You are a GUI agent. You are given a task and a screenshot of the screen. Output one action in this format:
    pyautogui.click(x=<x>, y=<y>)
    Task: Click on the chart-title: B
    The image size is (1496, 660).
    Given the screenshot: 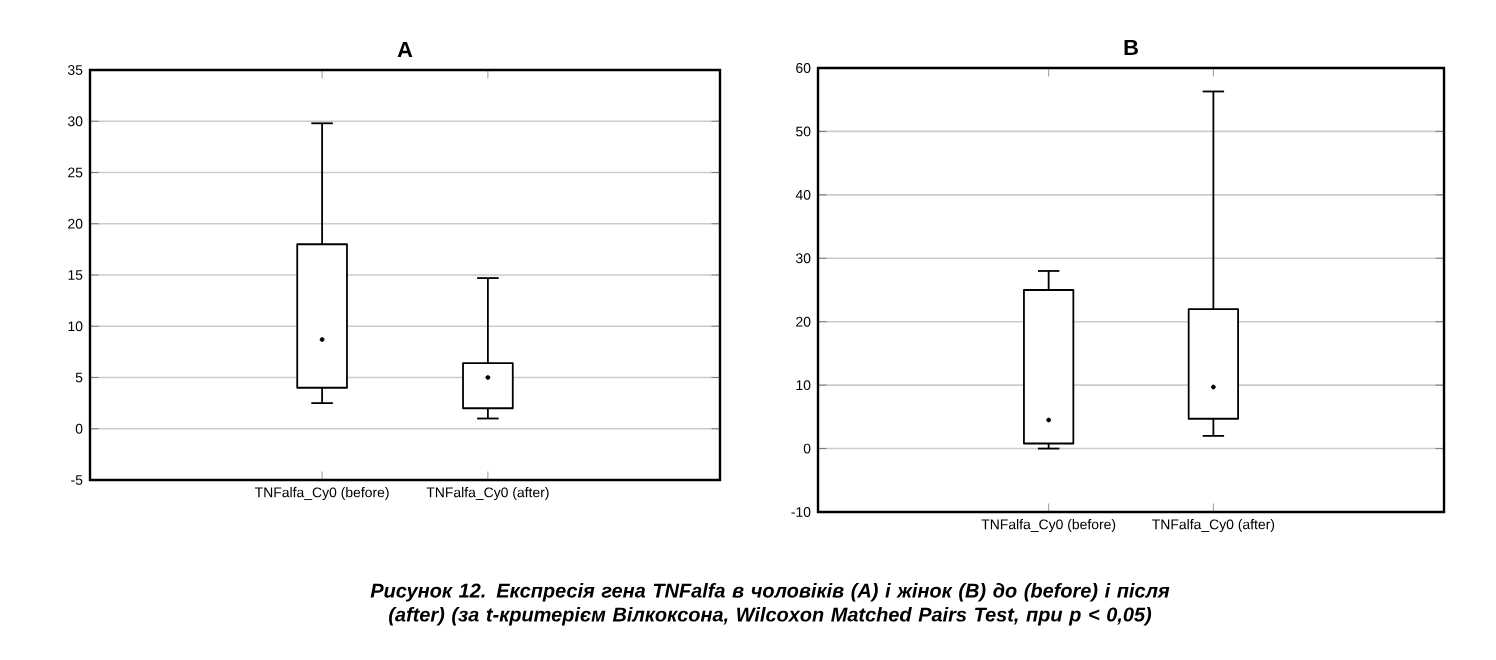 What is the action you would take?
    pyautogui.click(x=1131, y=47)
    